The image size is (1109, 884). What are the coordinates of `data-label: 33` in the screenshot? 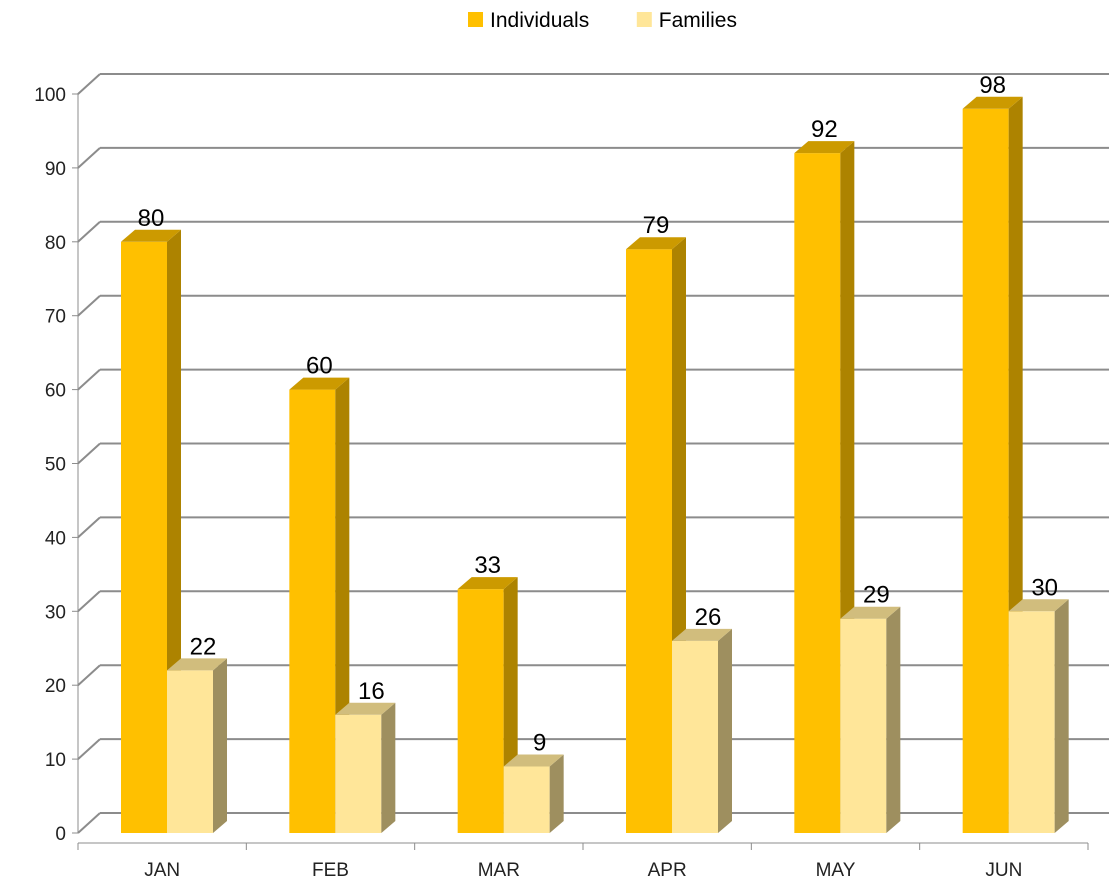 It's located at (487, 565).